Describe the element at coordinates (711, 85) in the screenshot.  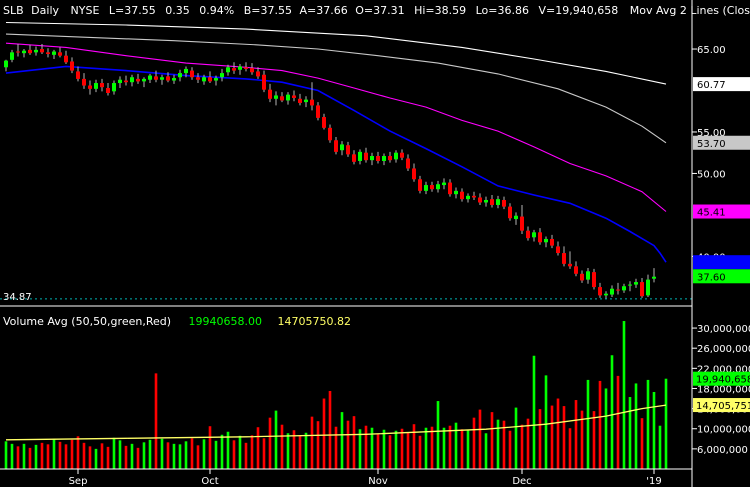
I see `price-tag-label: 60.77` at that location.